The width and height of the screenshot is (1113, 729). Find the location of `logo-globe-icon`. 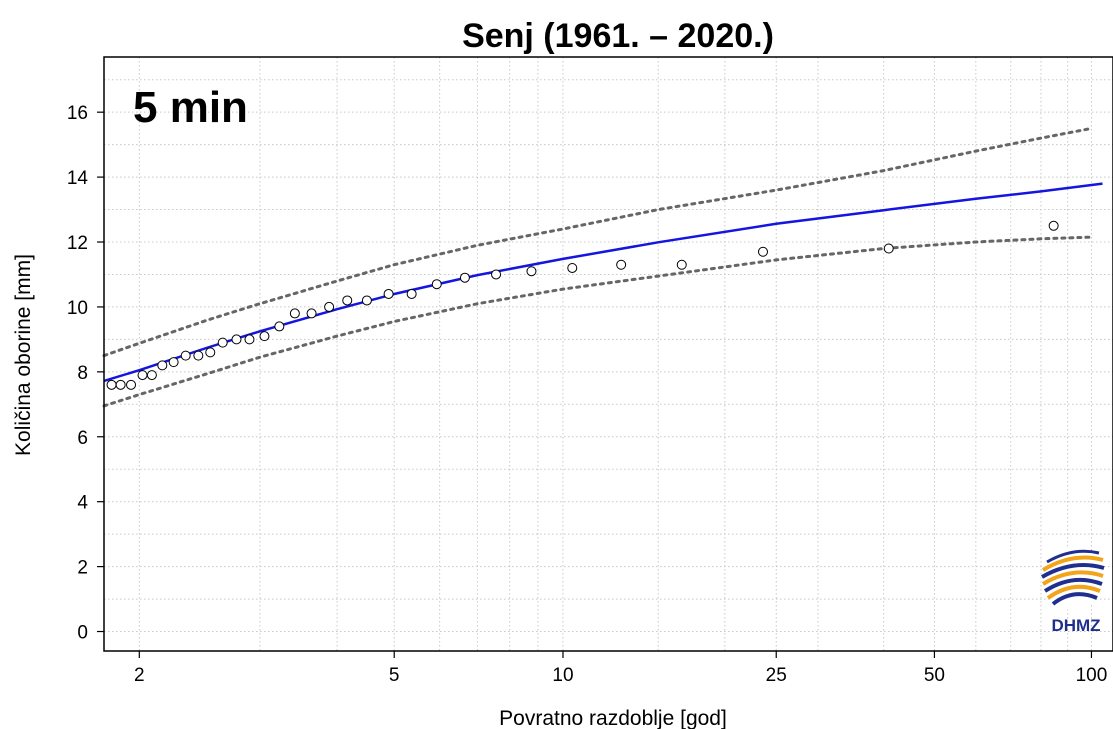

logo-globe-icon is located at coordinates (1072, 578).